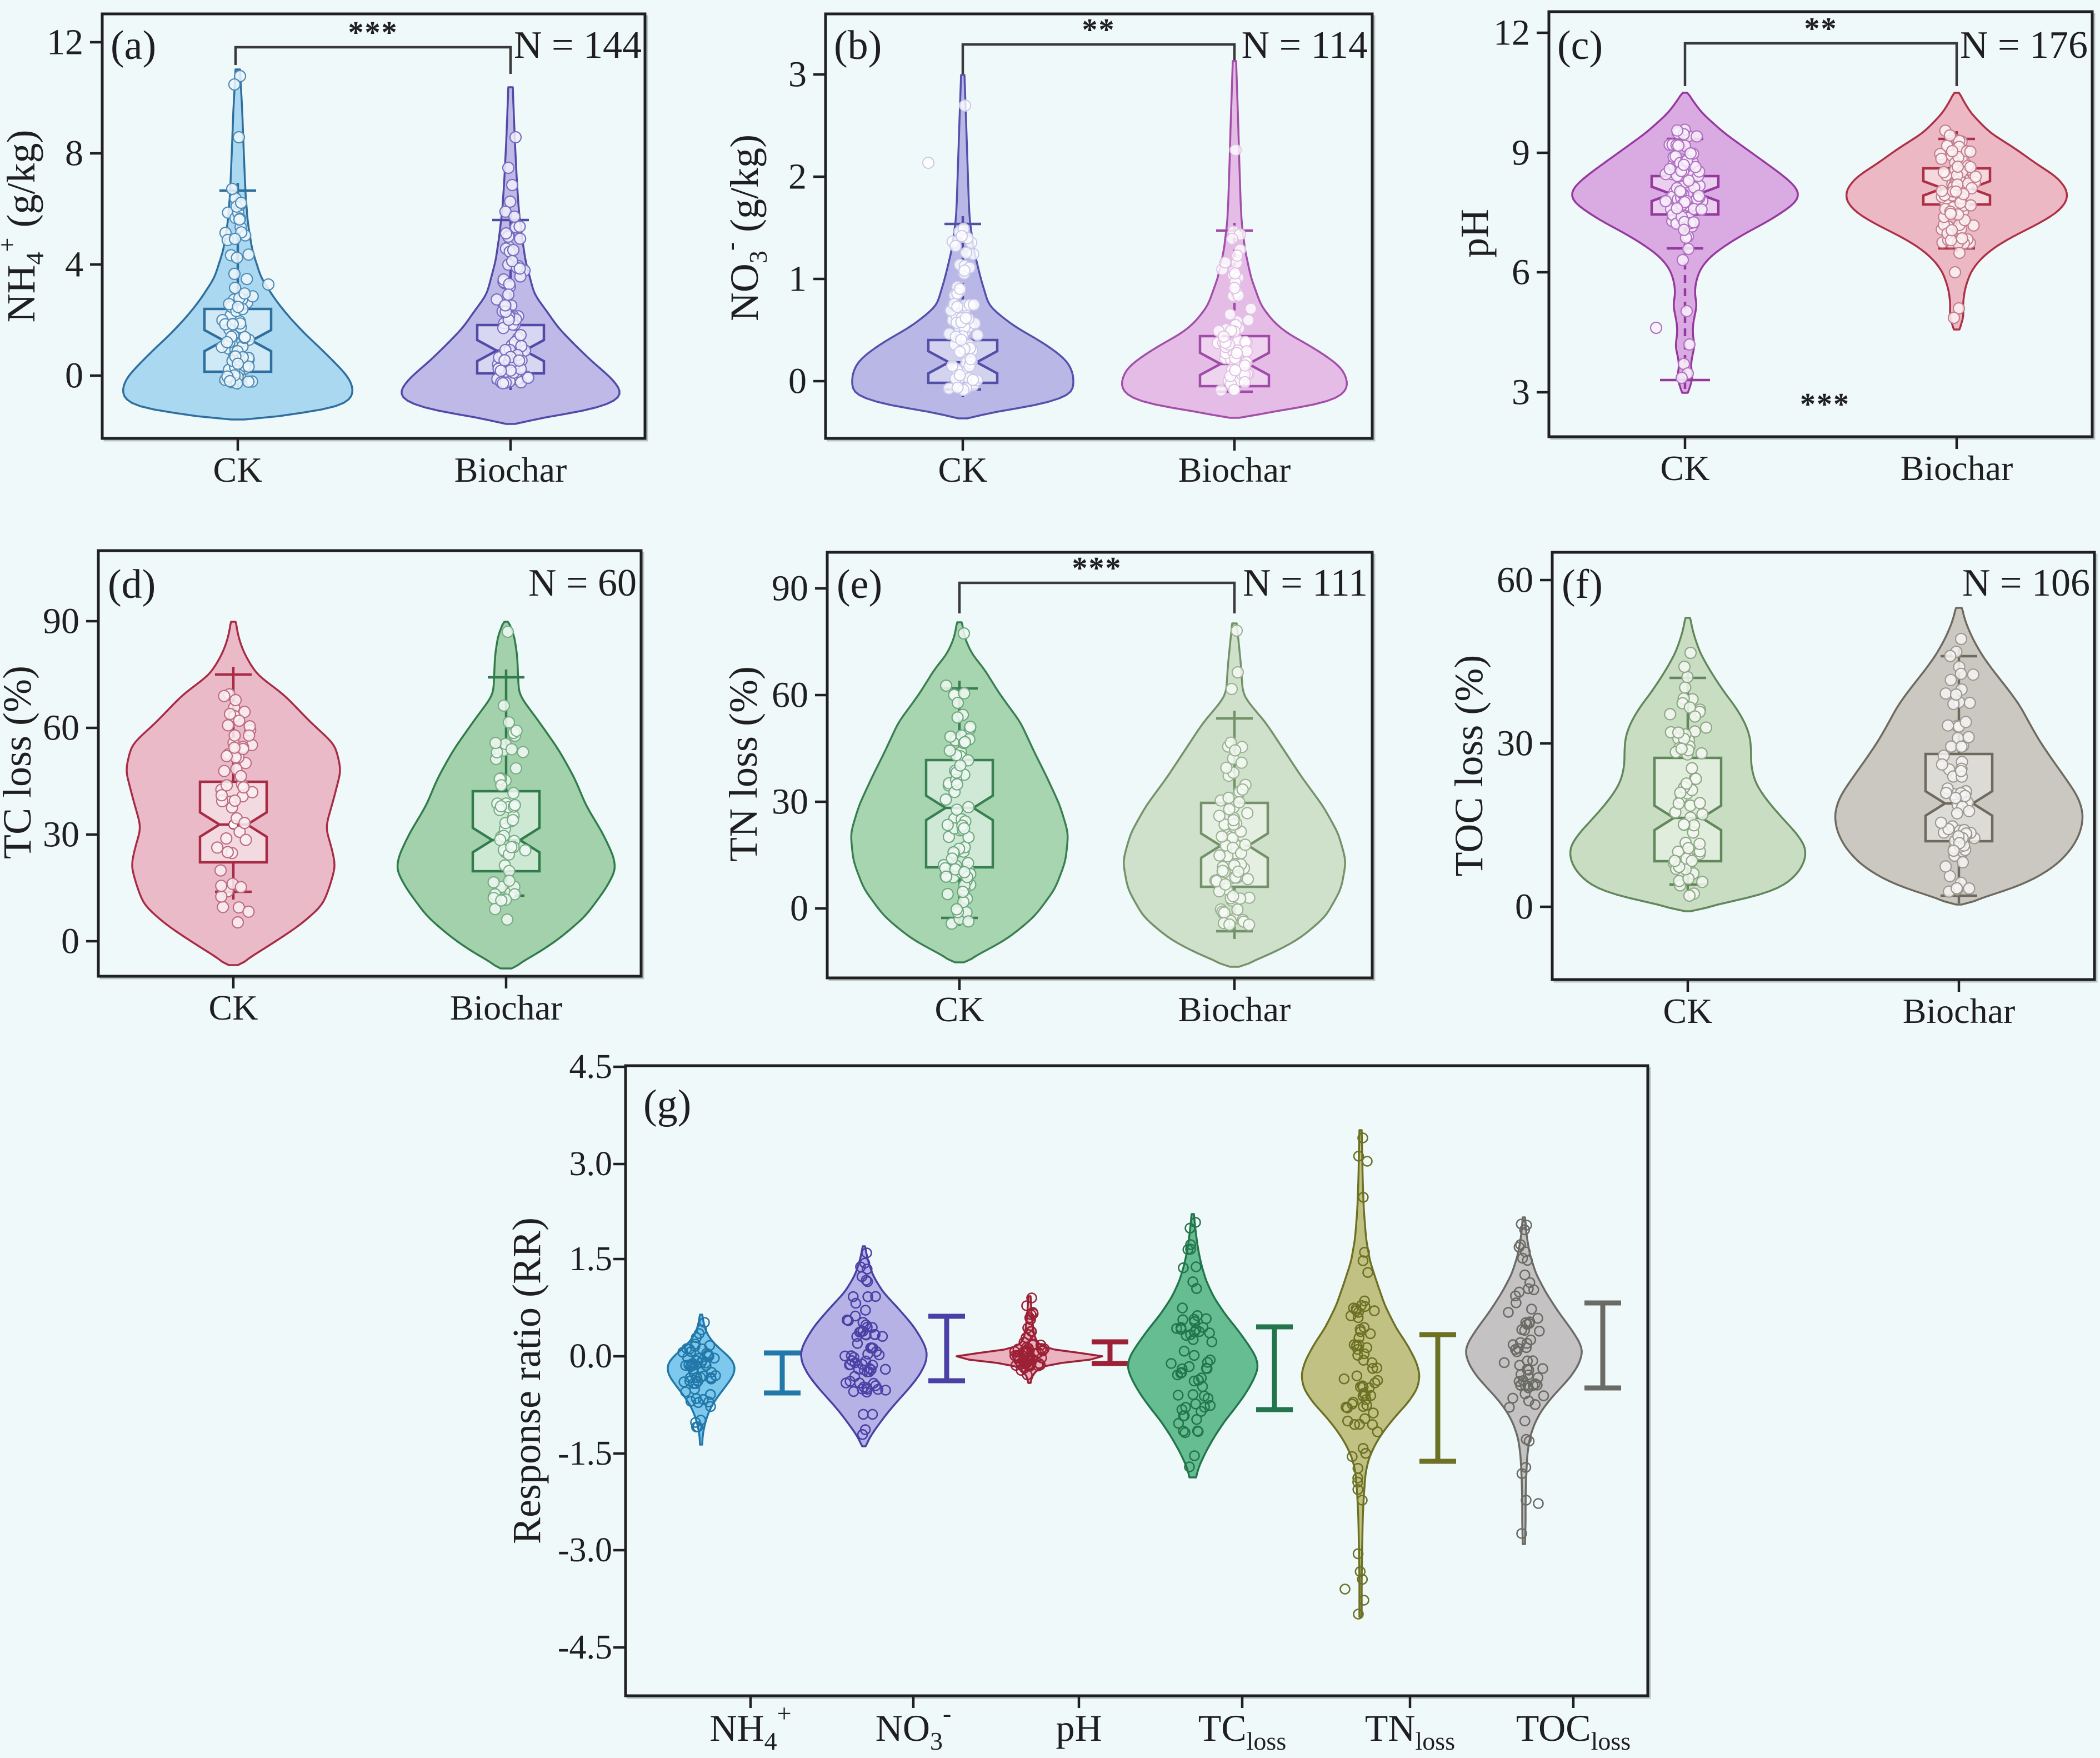 This screenshot has height=1758, width=2100. What do you see at coordinates (133, 45) in the screenshot?
I see `svg-text: (a)` at bounding box center [133, 45].